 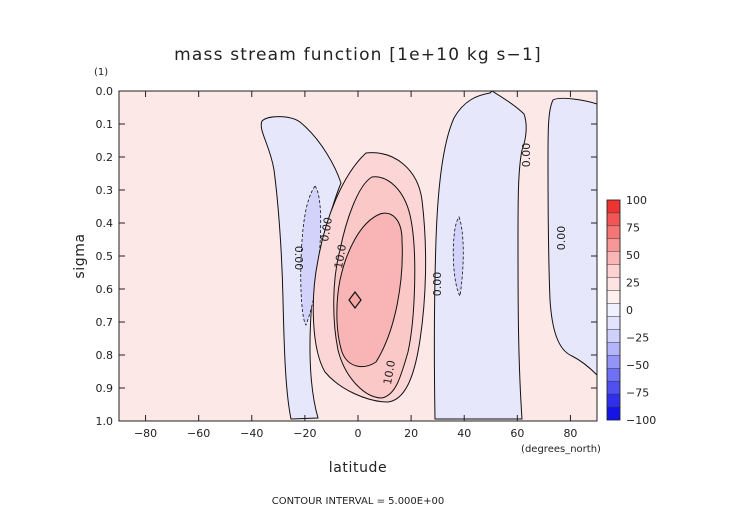 What do you see at coordinates (411, 433) in the screenshot?
I see `x-tick-label-5: 20` at bounding box center [411, 433].